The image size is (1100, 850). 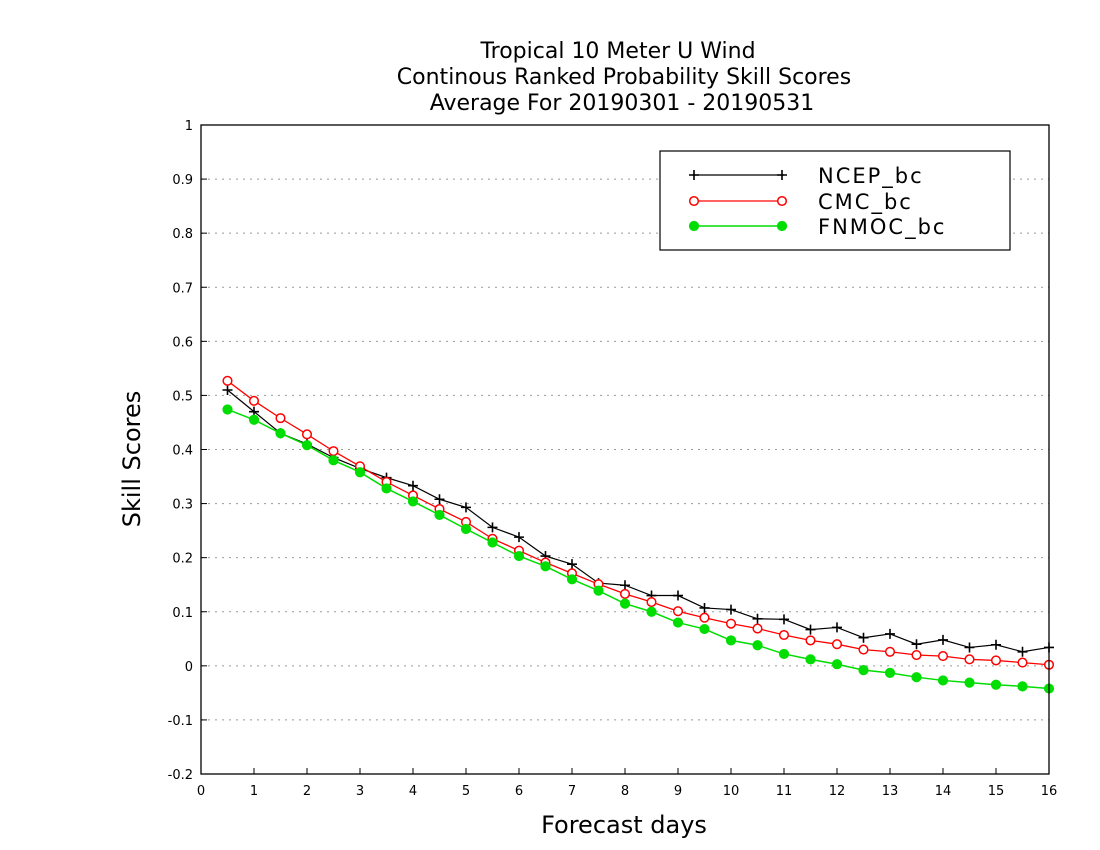 I want to click on y-tick-label: 0.6, so click(x=182, y=342).